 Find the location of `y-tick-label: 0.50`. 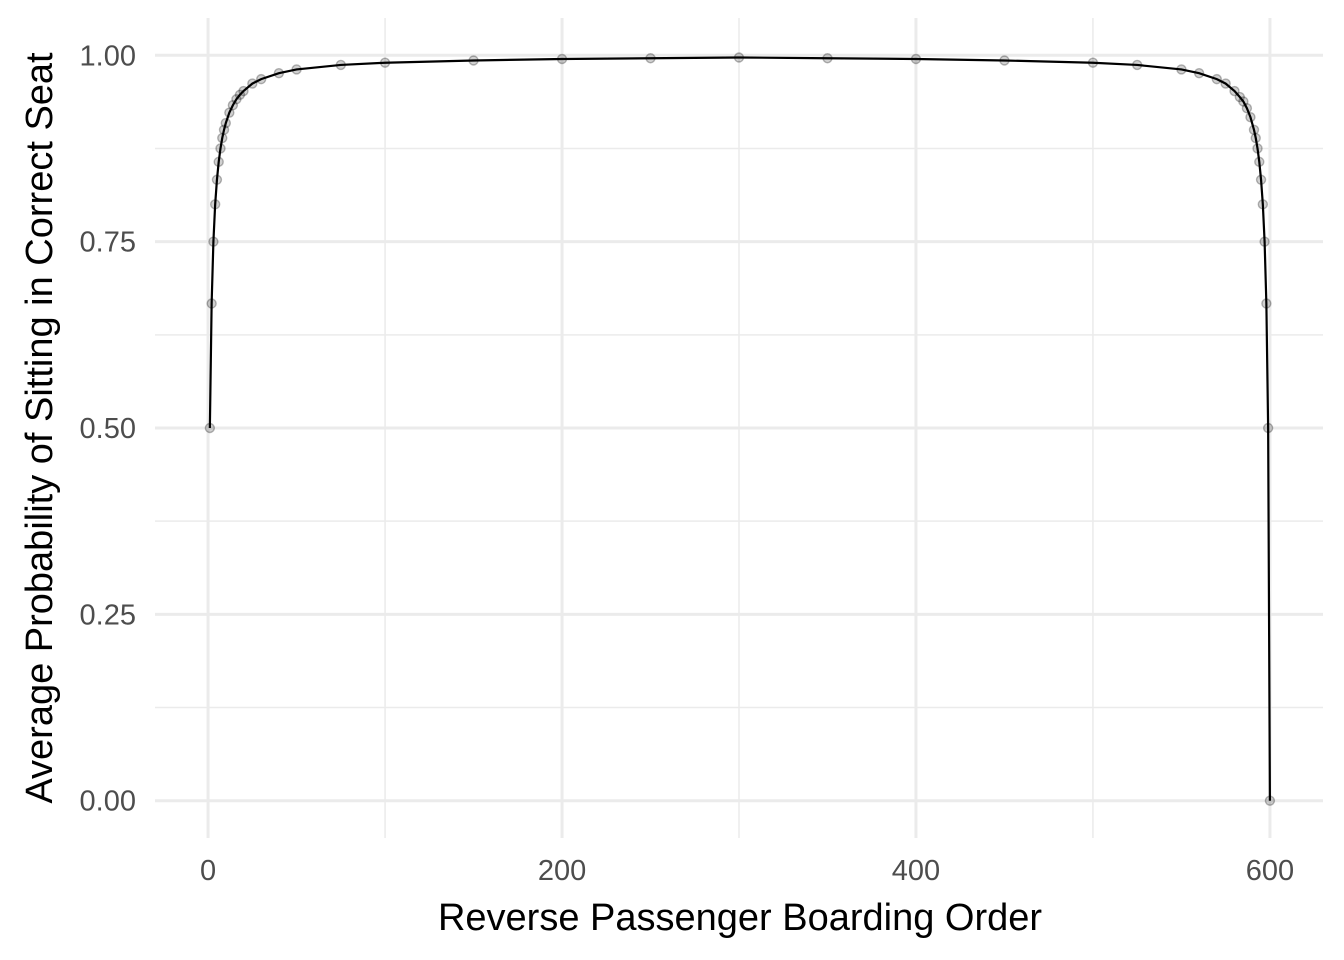

y-tick-label: 0.50 is located at coordinates (108, 429).